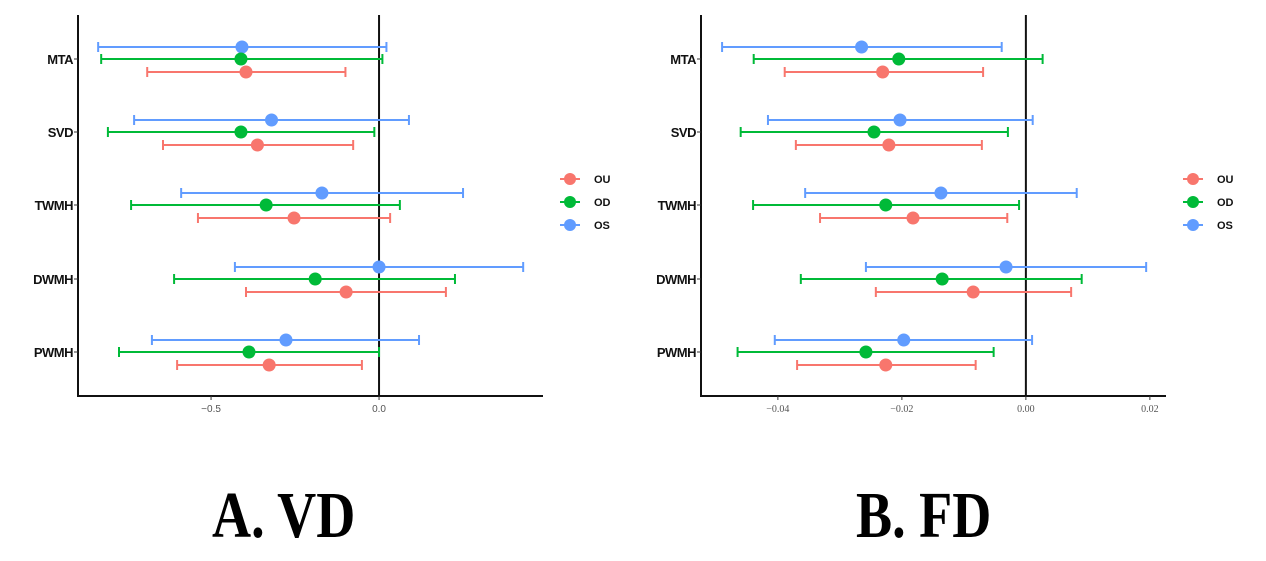 This screenshot has height=561, width=1266. What do you see at coordinates (677, 205) in the screenshot?
I see `y-category-label-b: TWMH` at bounding box center [677, 205].